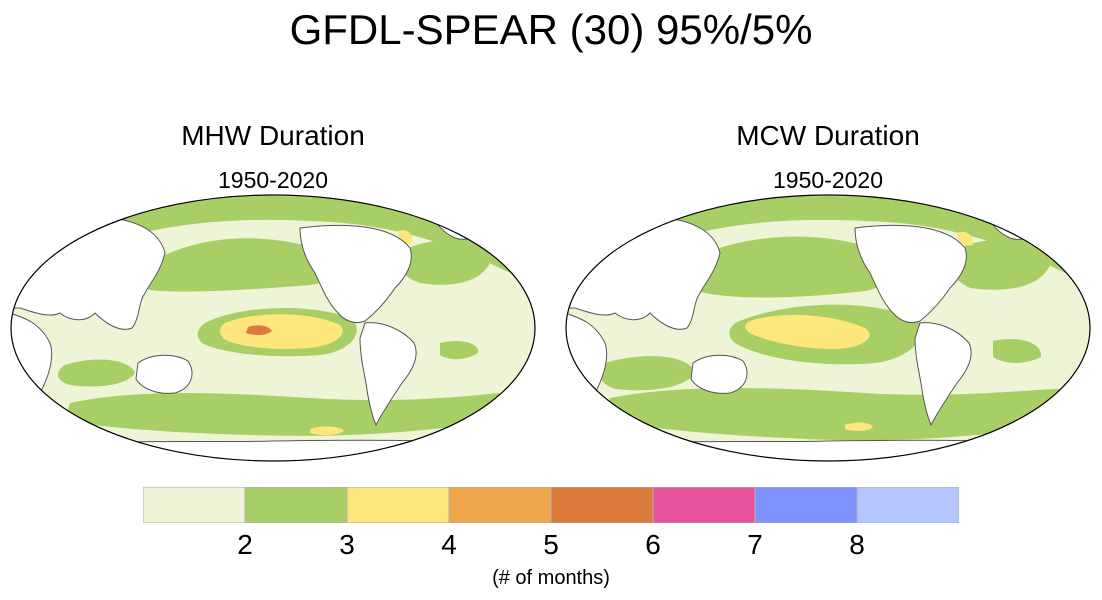 The width and height of the screenshot is (1102, 600). I want to click on mcw-panel-period: 1950-2020, so click(828, 180).